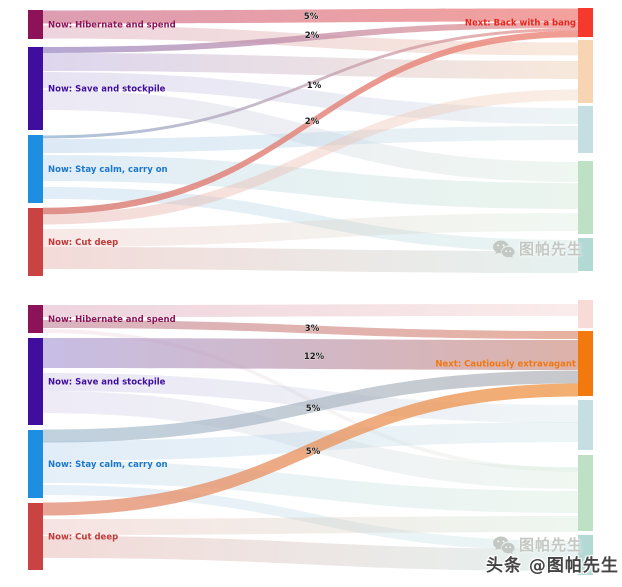  I want to click on sankey-node-label-cautious: Next: Cautiously extravagant, so click(505, 365).